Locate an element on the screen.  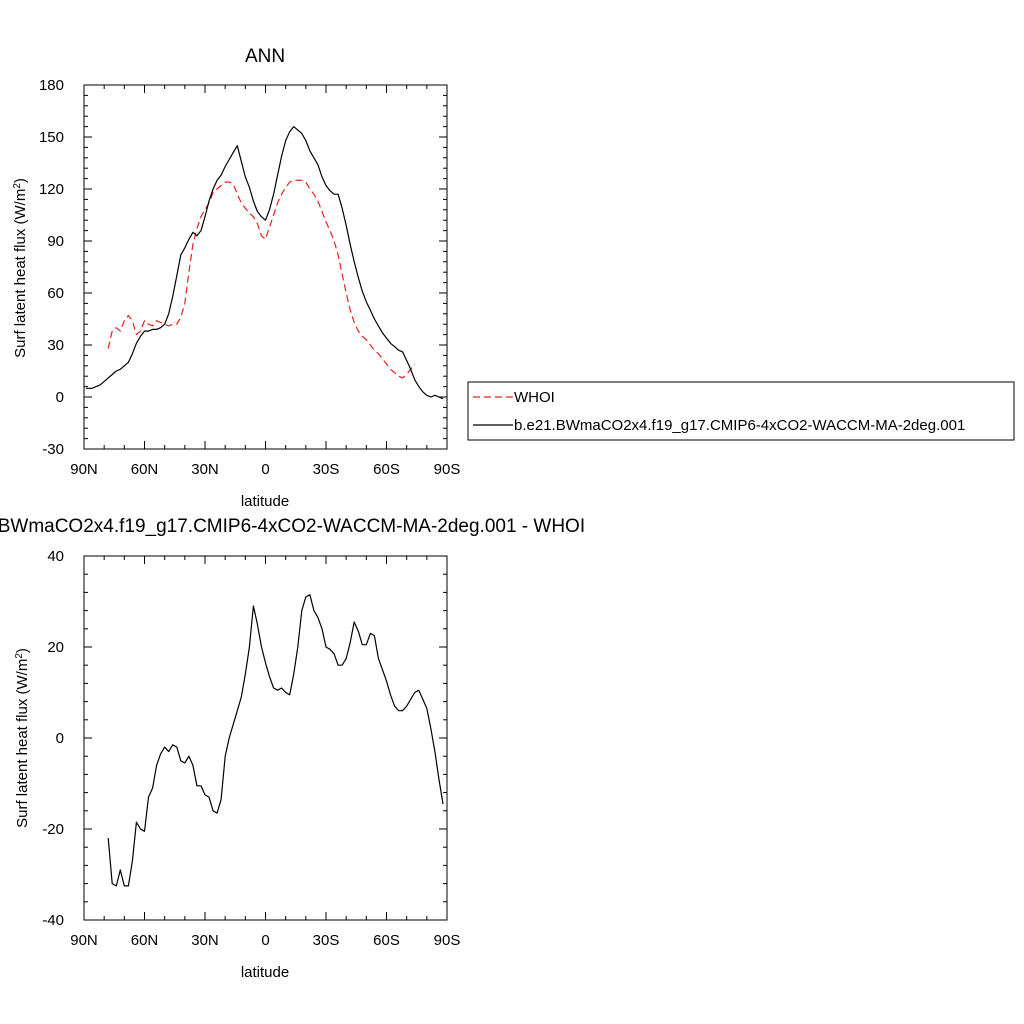
y-tick-label: 40 is located at coordinates (55, 556).